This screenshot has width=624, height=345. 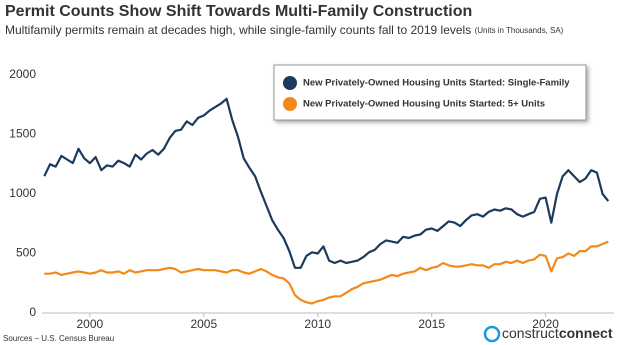 I want to click on y-tick-label: 500, so click(x=26, y=253).